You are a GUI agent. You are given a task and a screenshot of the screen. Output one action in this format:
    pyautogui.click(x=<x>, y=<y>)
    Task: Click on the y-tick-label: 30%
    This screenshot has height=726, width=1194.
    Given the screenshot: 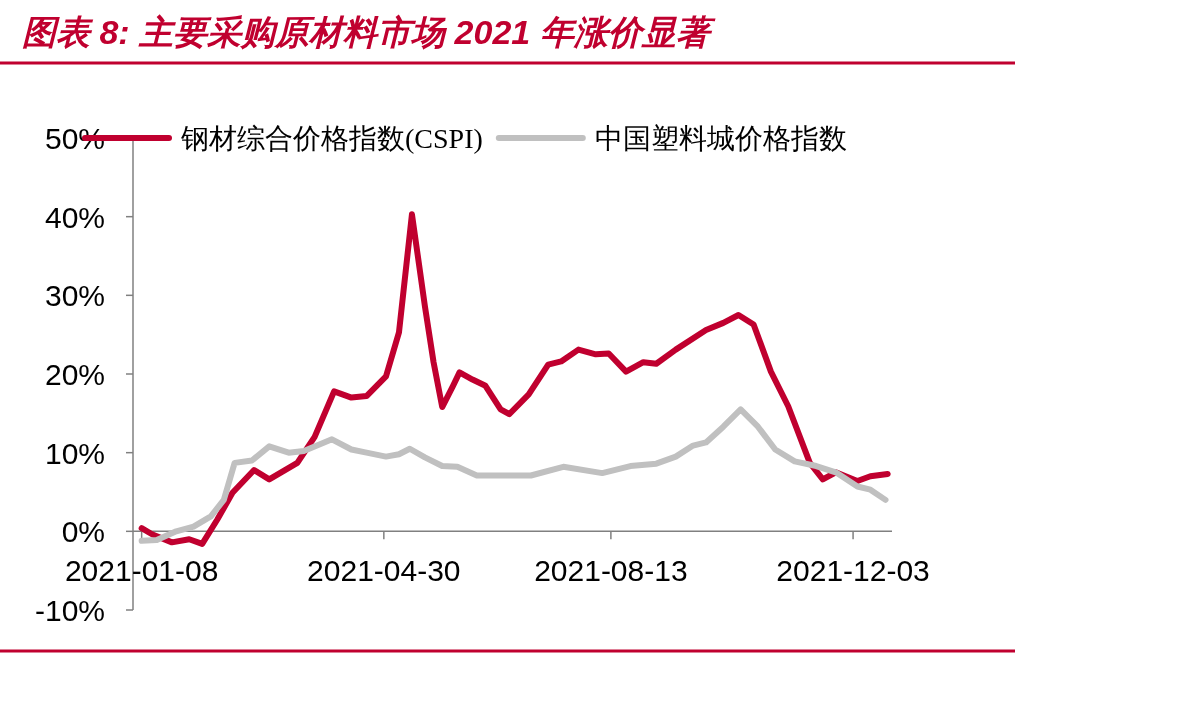 What is the action you would take?
    pyautogui.click(x=74, y=296)
    